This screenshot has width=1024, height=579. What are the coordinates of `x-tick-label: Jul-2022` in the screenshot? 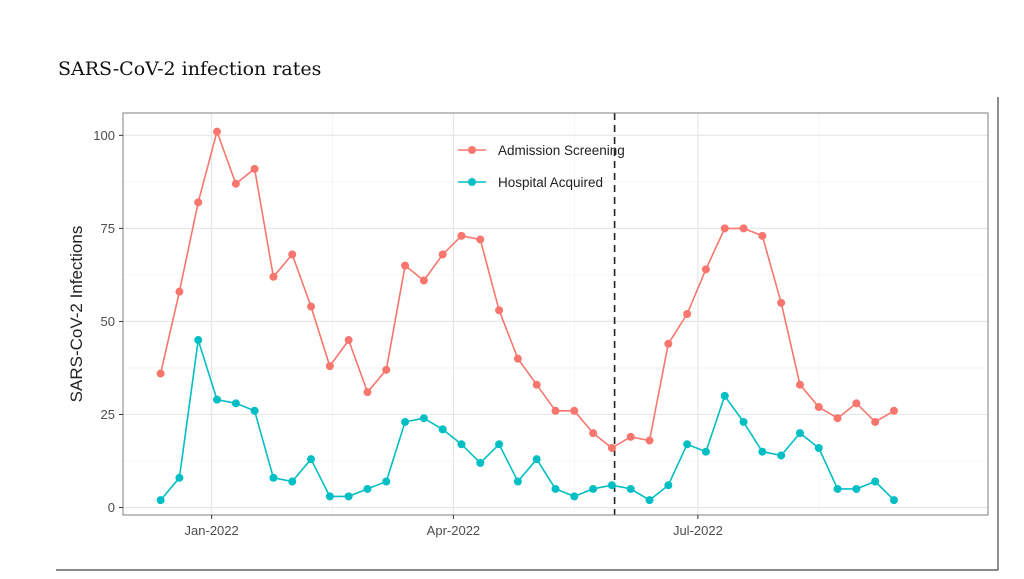 It's located at (698, 530).